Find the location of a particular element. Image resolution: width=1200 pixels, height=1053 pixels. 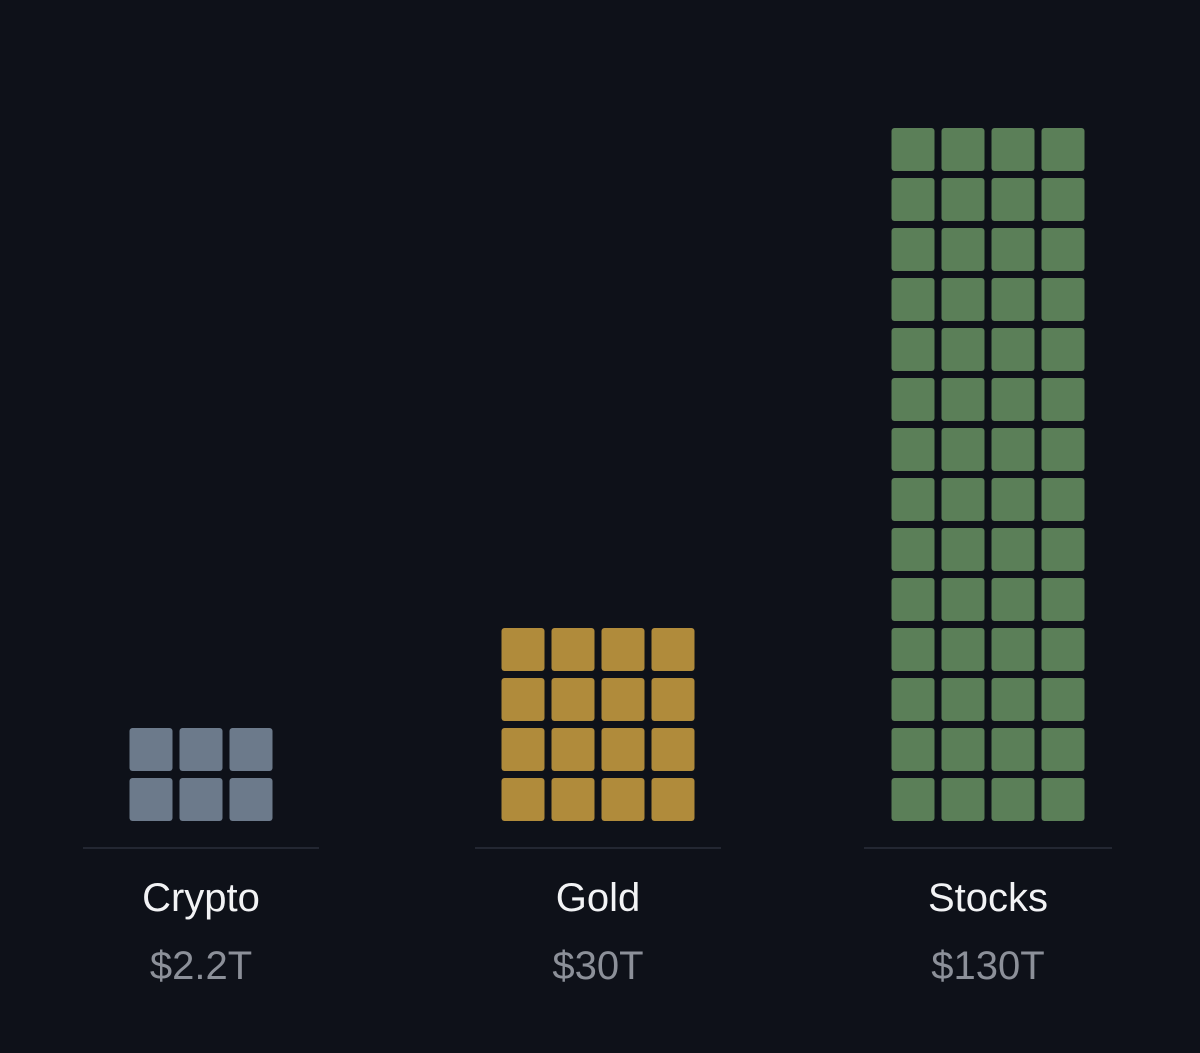

category-label: Gold is located at coordinates (598, 898).